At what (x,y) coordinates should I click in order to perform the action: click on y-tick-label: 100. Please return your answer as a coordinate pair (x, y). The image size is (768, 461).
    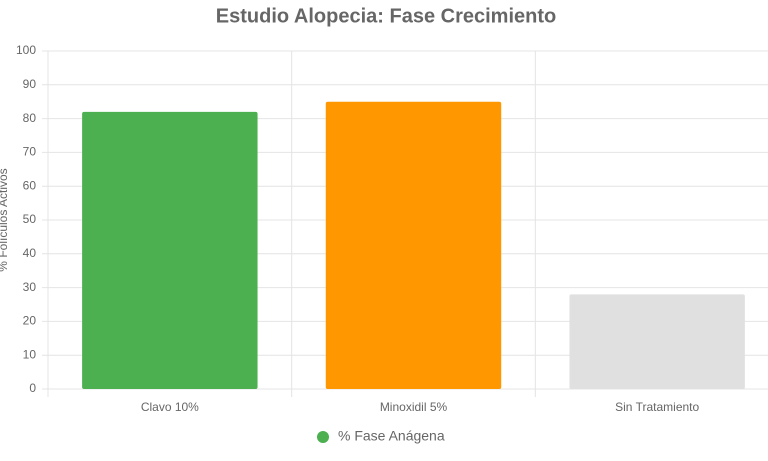
    Looking at the image, I should click on (26, 50).